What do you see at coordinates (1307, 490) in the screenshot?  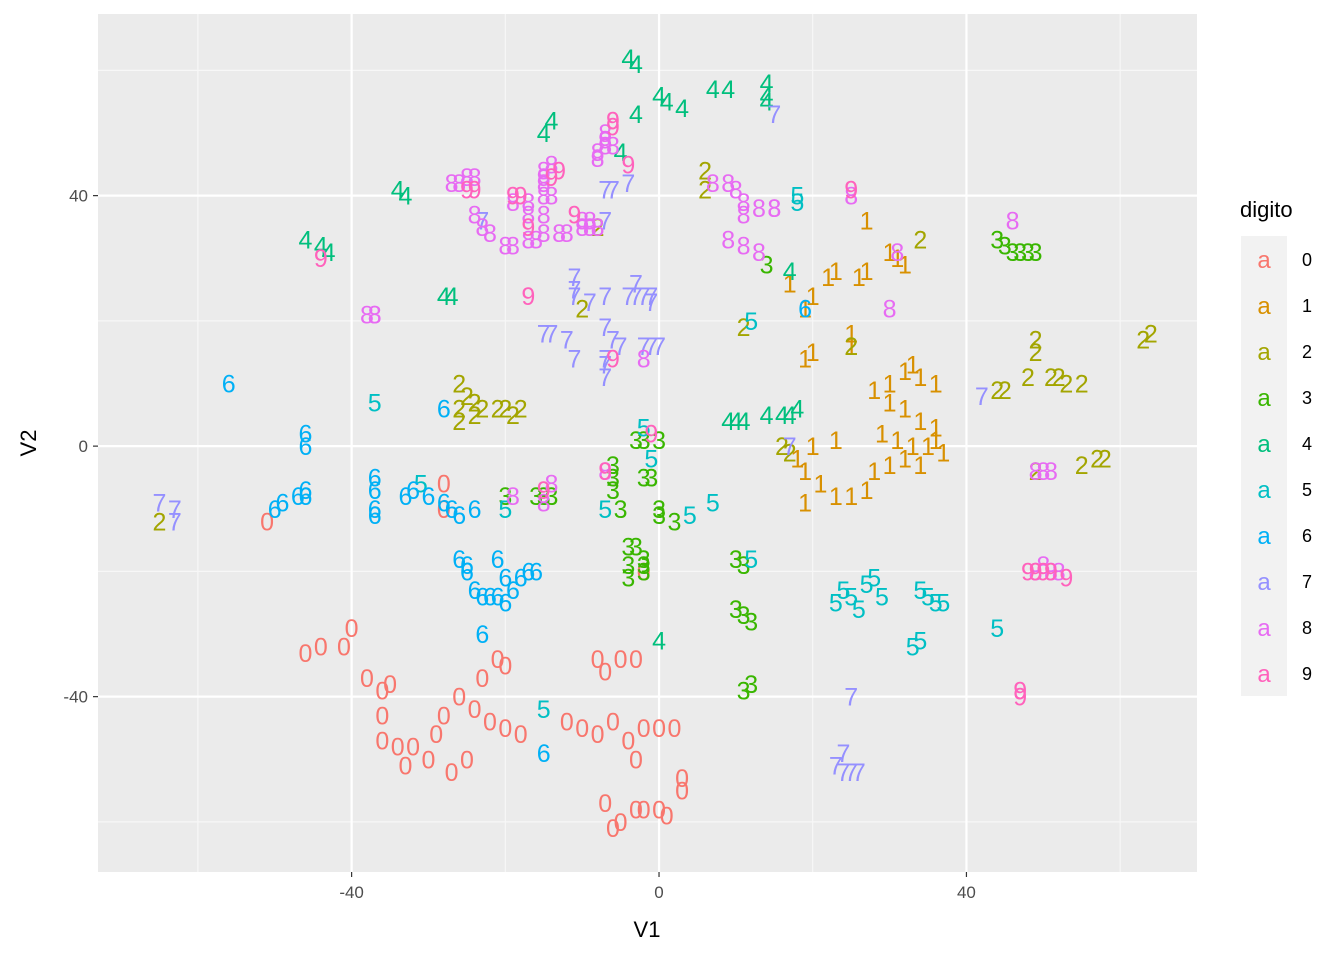 I see `legend-label-5: 5` at bounding box center [1307, 490].